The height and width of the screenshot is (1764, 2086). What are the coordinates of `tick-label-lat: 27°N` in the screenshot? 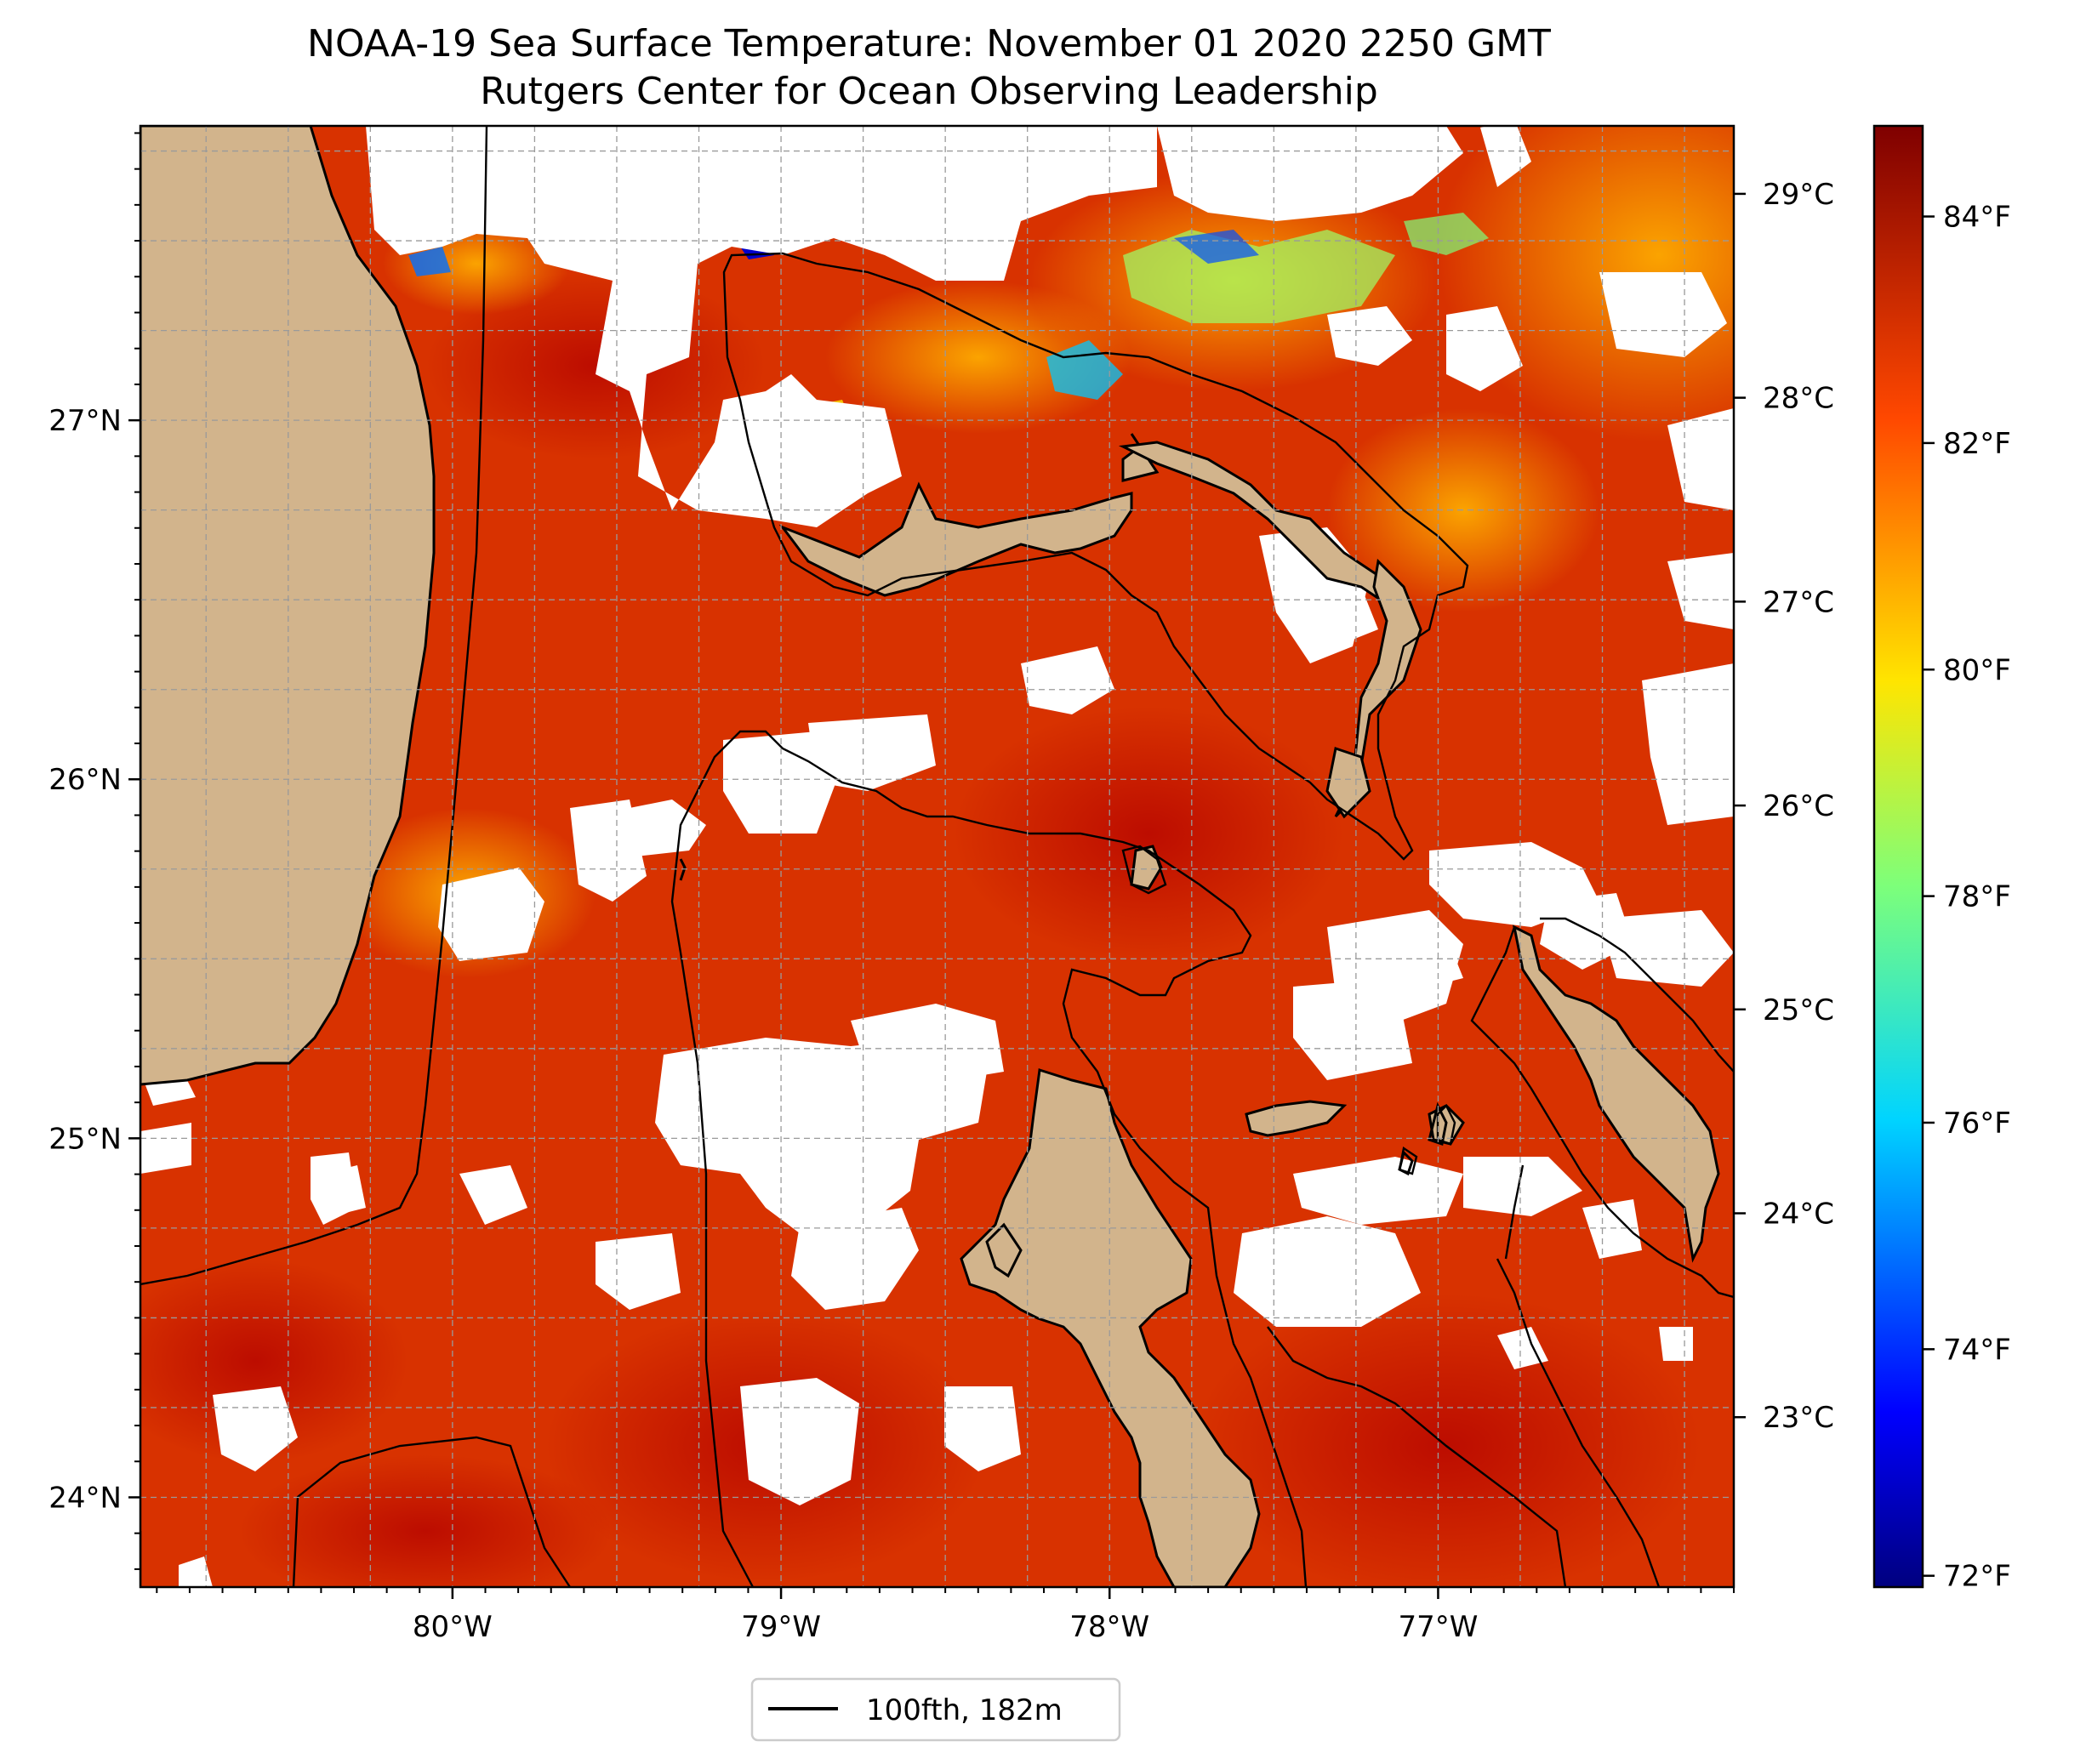 It's located at (85, 421).